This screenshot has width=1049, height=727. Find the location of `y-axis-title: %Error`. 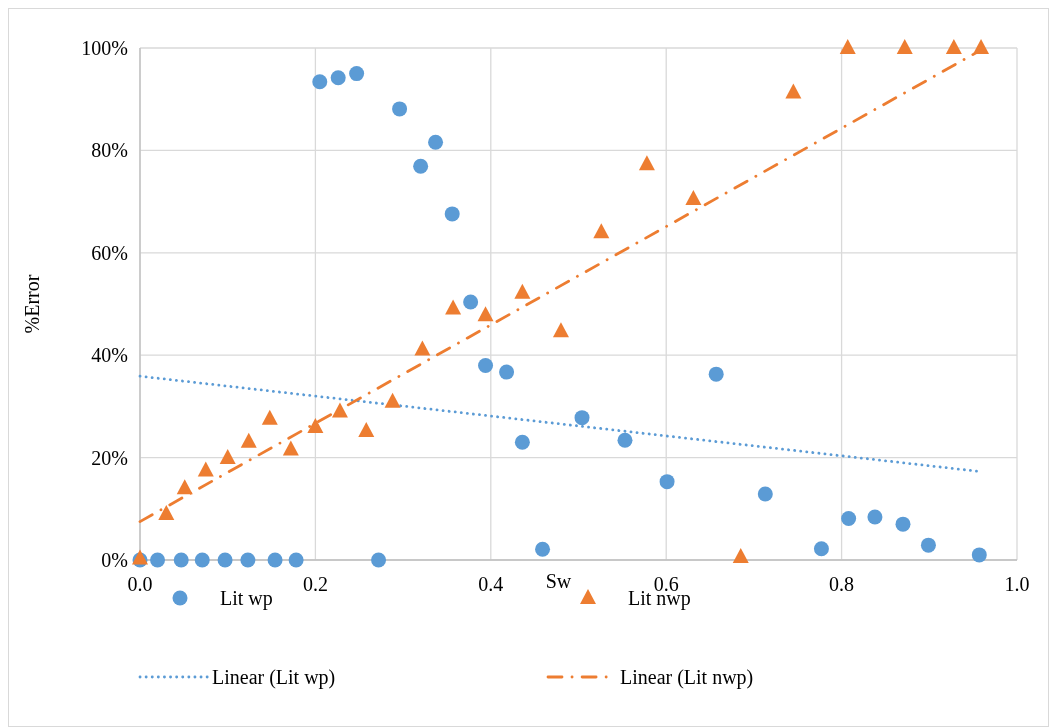

y-axis-title: %Error is located at coordinates (32, 304).